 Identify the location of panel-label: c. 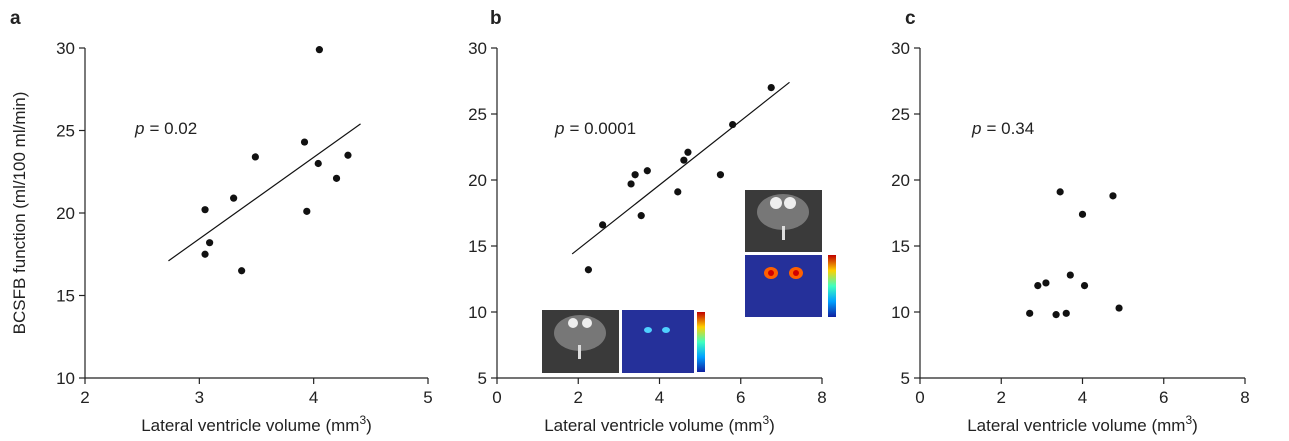
(910, 18).